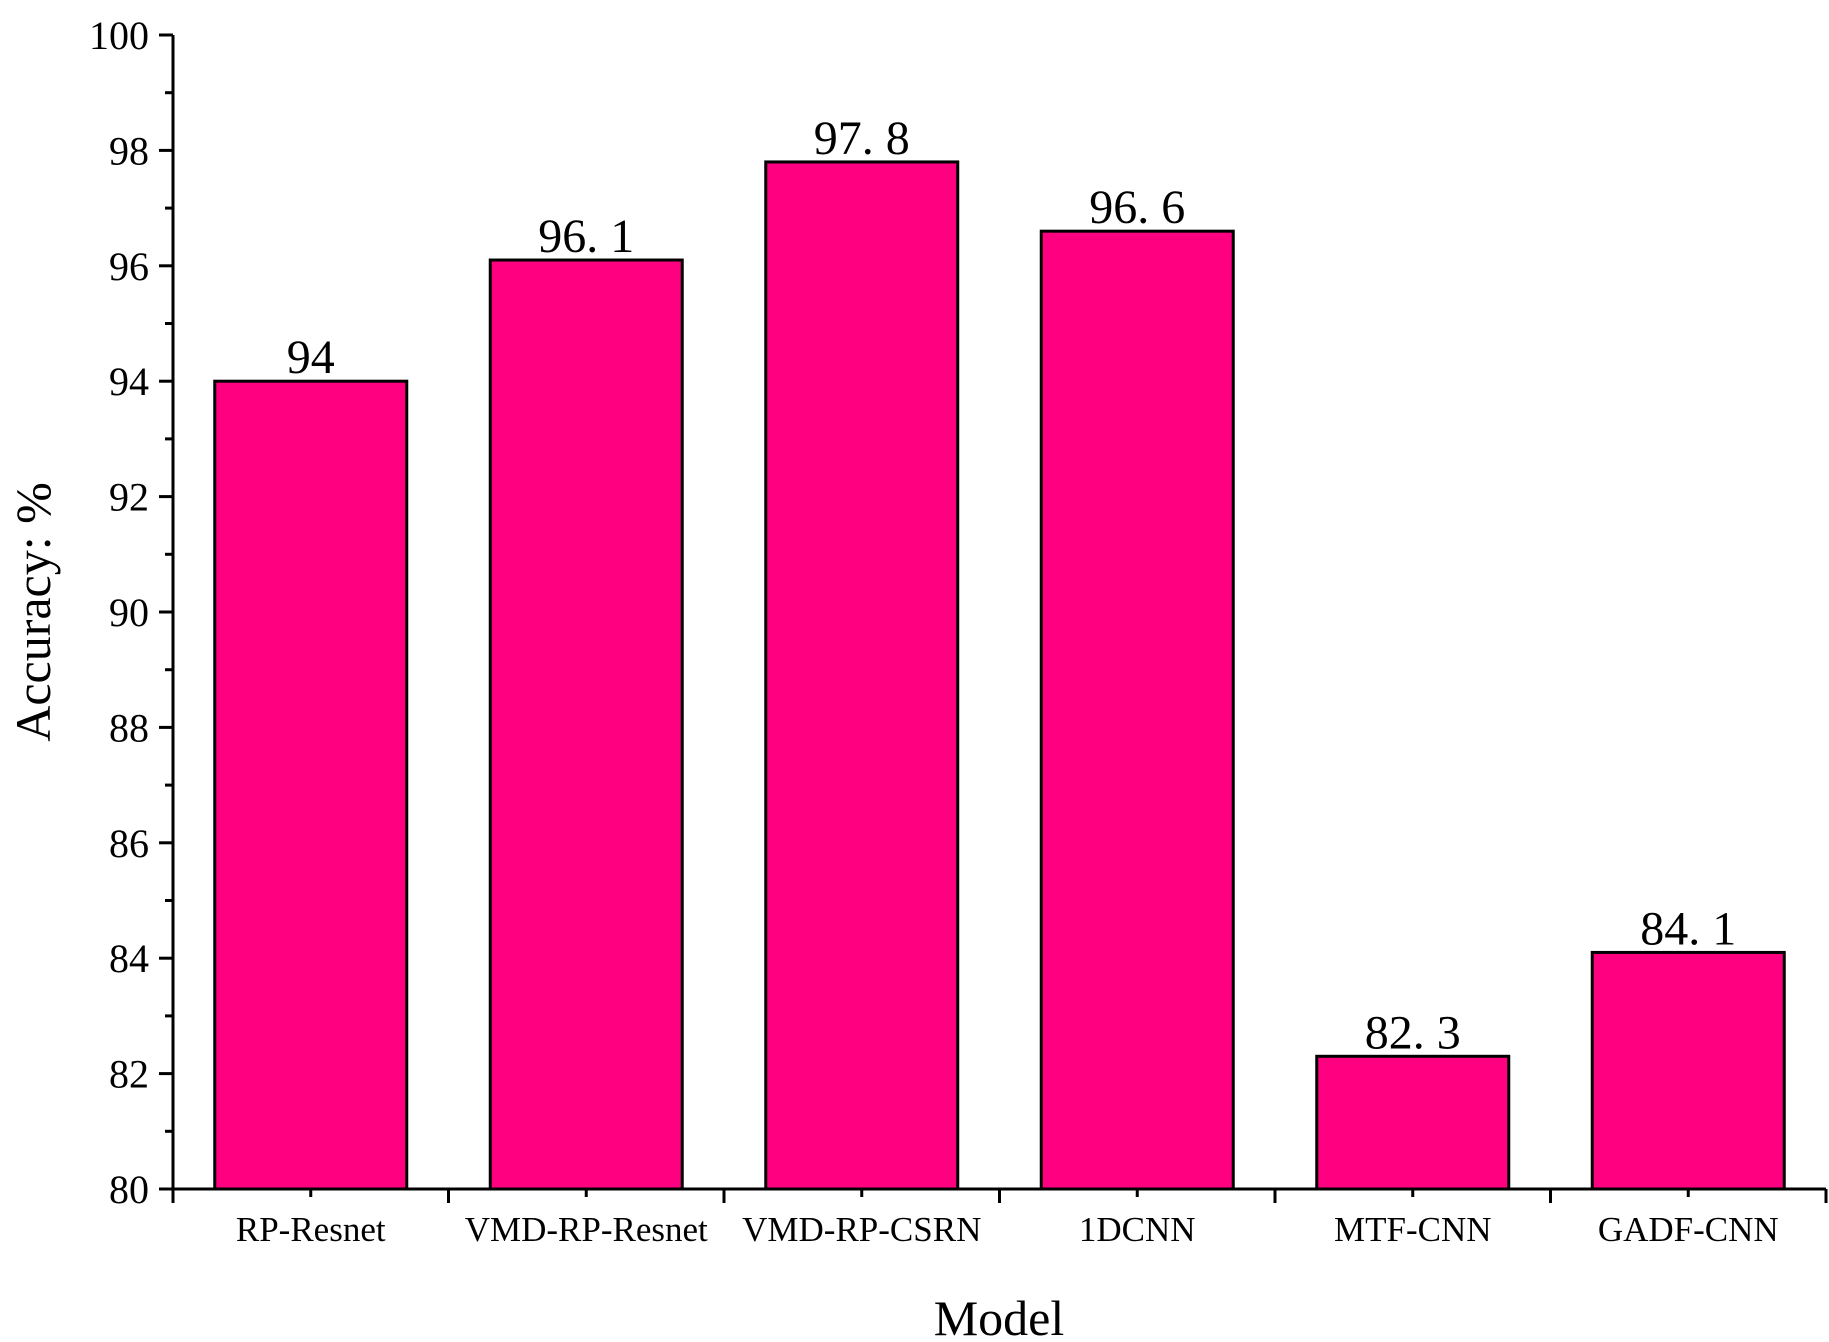 The width and height of the screenshot is (1829, 1342). Describe the element at coordinates (129, 497) in the screenshot. I see `y-tick-label: 92` at that location.